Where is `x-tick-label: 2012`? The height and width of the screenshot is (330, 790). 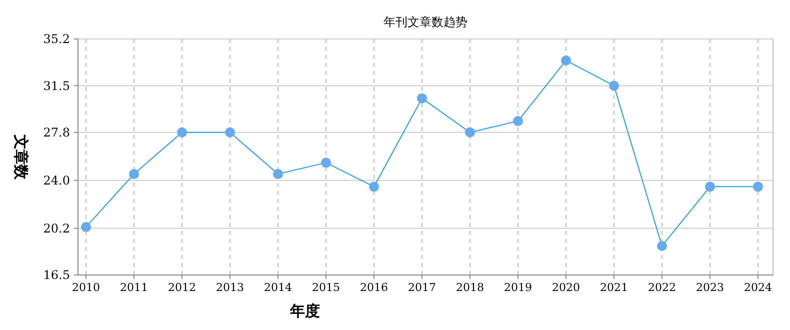 x-tick-label: 2012 is located at coordinates (182, 287).